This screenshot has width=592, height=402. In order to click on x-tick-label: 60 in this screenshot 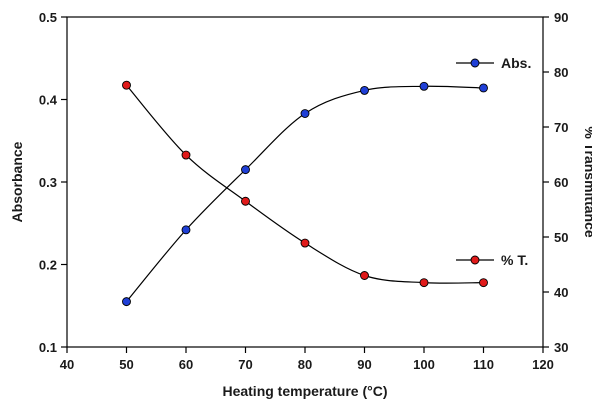, I will do `click(186, 364)`.